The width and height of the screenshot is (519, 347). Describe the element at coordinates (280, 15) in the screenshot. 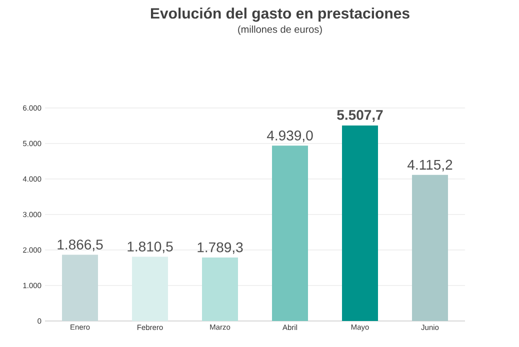

I see `chart-title: Evolución del gasto en prestaciones` at that location.